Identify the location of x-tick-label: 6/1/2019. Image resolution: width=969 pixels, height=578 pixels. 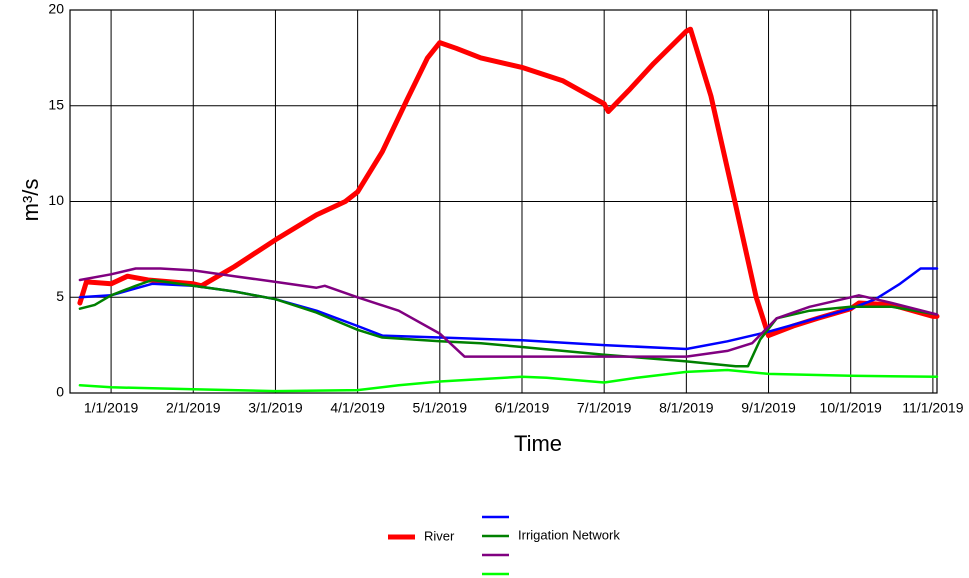
(522, 408).